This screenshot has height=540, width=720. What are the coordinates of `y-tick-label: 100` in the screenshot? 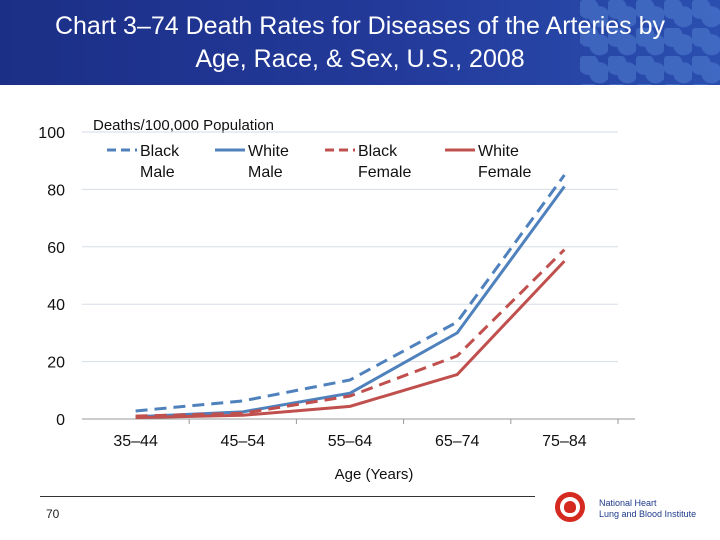 It's located at (51, 133).